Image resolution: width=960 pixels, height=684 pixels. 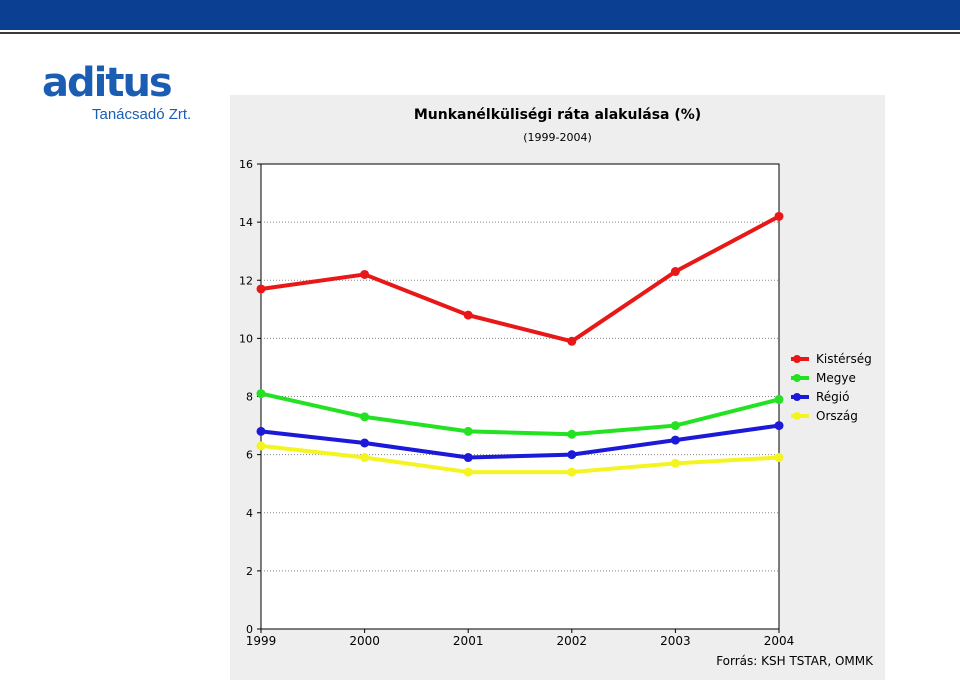 What do you see at coordinates (246, 164) in the screenshot?
I see `y-tick-label: 16` at bounding box center [246, 164].